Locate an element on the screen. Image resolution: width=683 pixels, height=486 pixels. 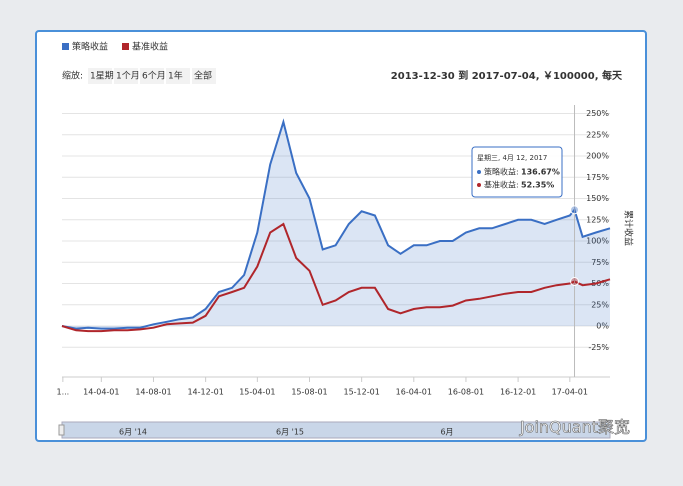
navigator-label: 6月 '15 is located at coordinates (290, 432).